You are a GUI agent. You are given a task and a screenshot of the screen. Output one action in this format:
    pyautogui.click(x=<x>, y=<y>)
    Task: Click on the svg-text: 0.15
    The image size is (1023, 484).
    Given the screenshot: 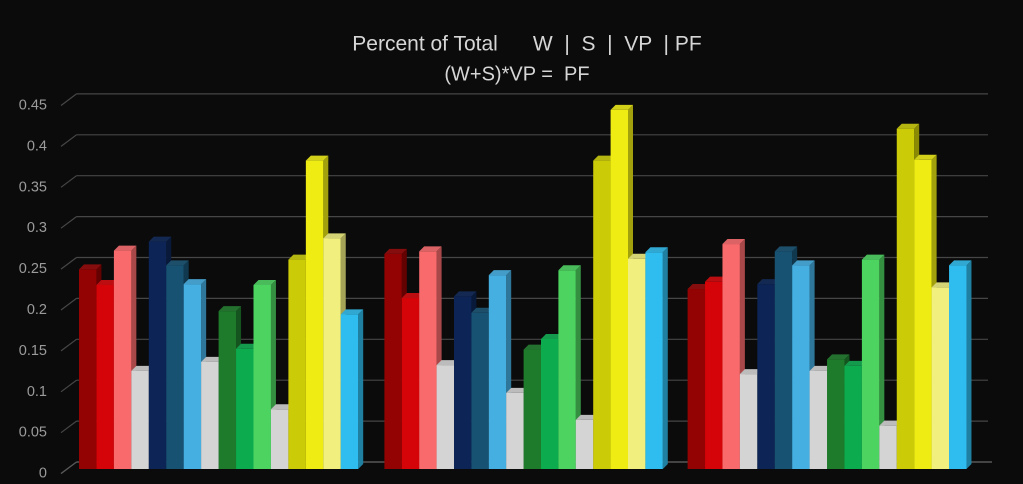 What is the action you would take?
    pyautogui.click(x=33, y=351)
    